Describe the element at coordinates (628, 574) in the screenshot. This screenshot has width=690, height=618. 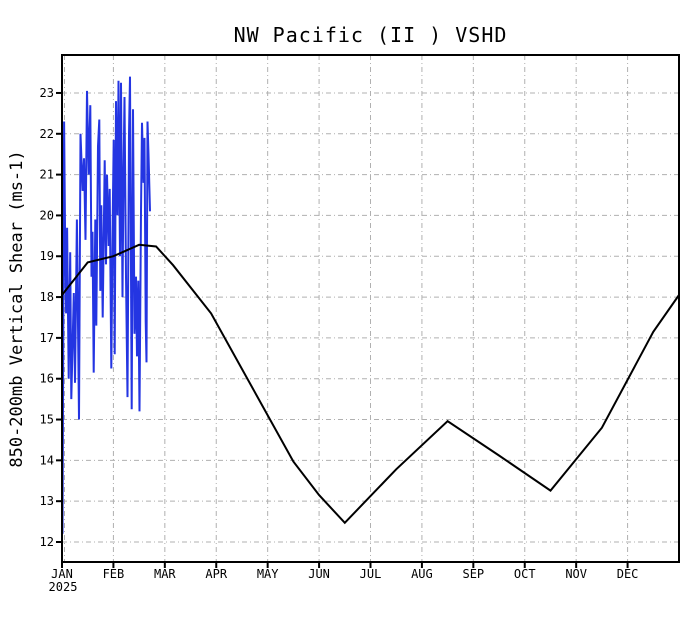
I see `x-tick-label: DEC` at that location.